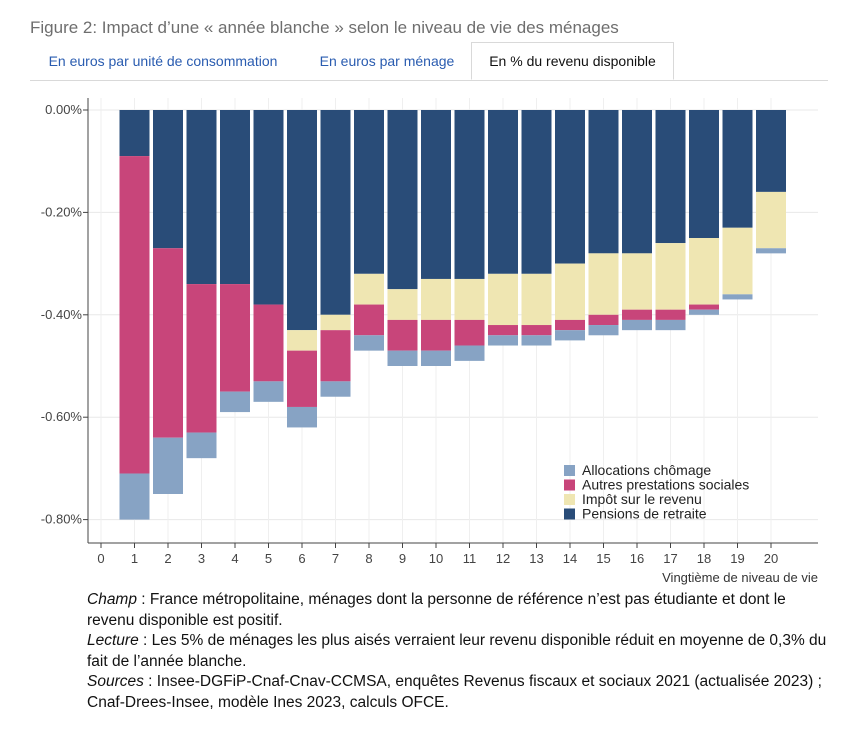 The height and width of the screenshot is (730, 859). What do you see at coordinates (63, 109) in the screenshot?
I see `y-tick-label: 0.00%` at bounding box center [63, 109].